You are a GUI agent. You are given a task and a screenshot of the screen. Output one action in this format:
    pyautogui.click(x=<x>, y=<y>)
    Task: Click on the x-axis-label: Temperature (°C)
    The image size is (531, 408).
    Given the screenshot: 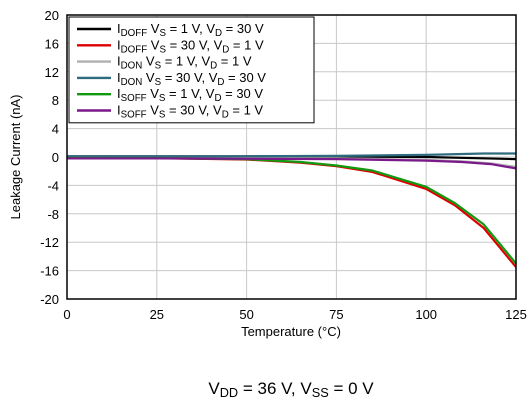 What is the action you would take?
    pyautogui.click(x=291, y=331)
    